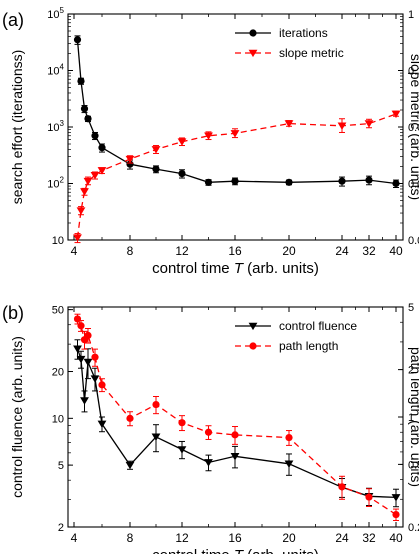 This screenshot has height=554, width=419. Describe the element at coordinates (413, 185) in the screenshot. I see `y-right-tick-label: 0.001` at that location.